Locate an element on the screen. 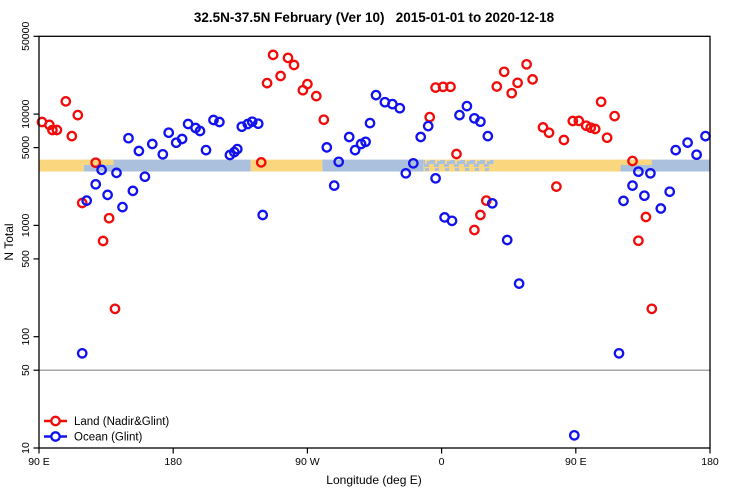 Image resolution: width=750 pixels, height=500 pixels. x-tick-label: 0 is located at coordinates (442, 462).